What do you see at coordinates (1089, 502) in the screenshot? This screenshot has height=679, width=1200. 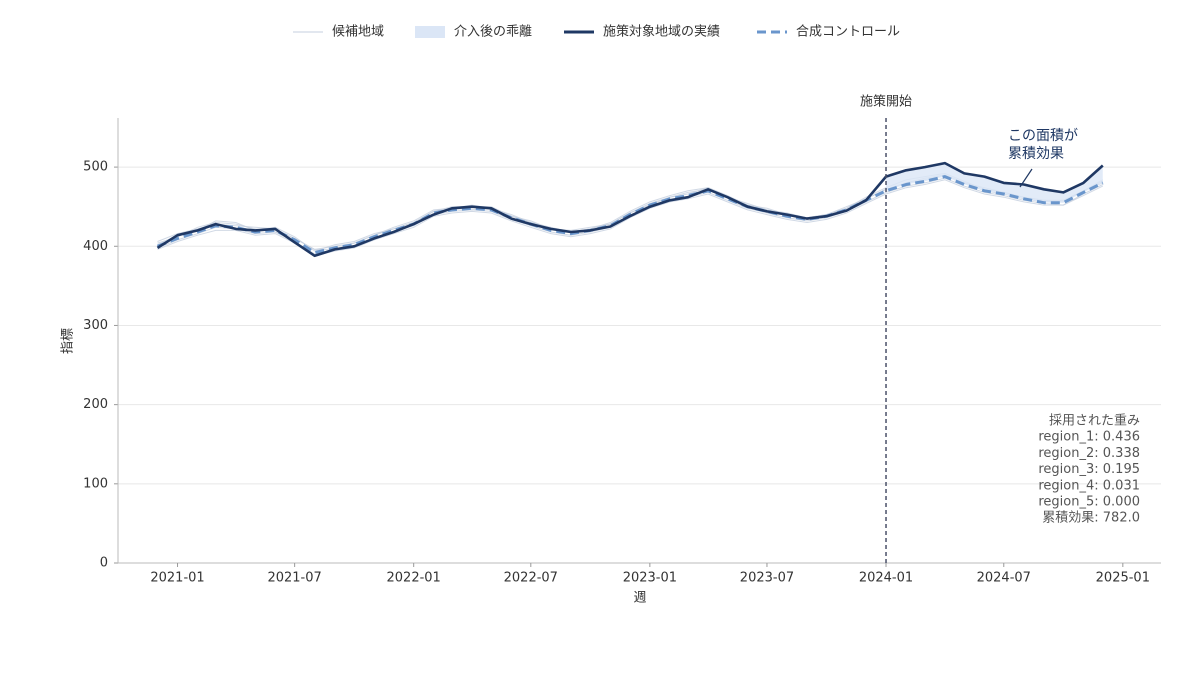 I see `weights-text: region_5: 0.000` at bounding box center [1089, 502].